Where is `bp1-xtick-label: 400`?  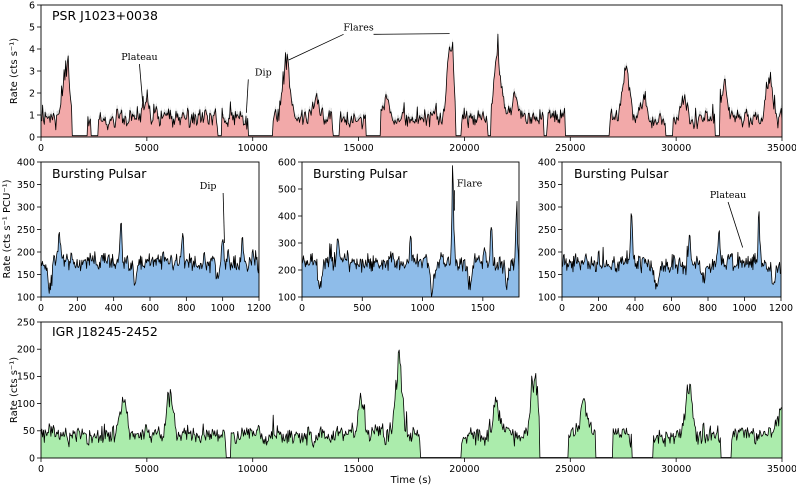 bp1-xtick-label: 400 is located at coordinates (114, 308).